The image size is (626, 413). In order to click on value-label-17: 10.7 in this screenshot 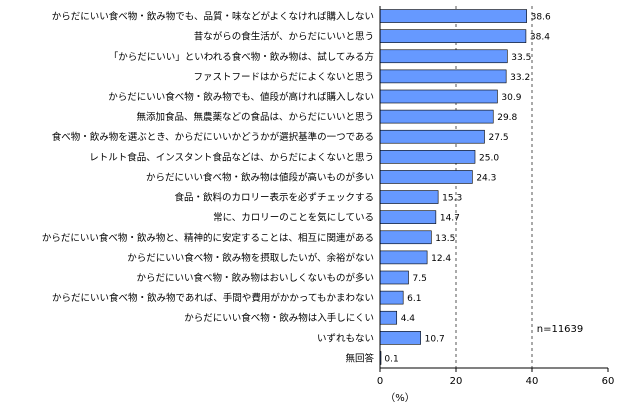, I will do `click(435, 339)`.